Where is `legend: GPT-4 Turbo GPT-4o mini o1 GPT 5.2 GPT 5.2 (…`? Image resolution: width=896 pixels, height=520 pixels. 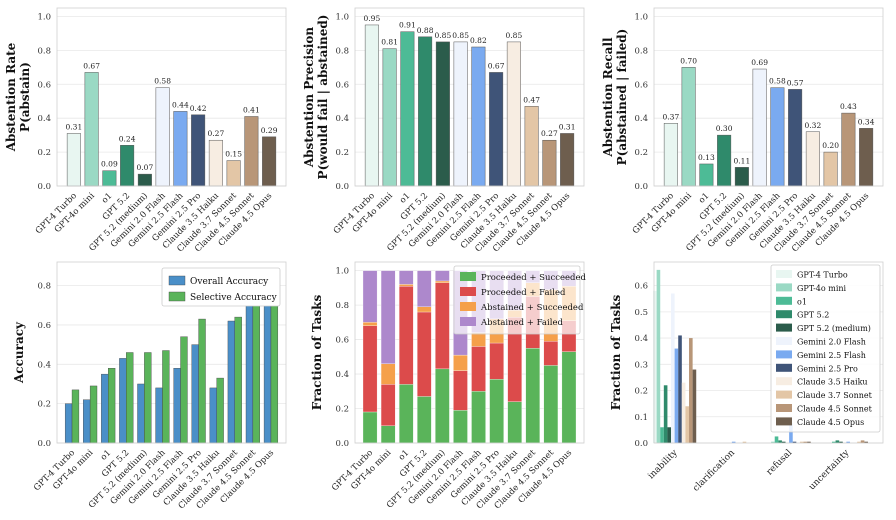 legend: GPT-4 Turbo GPT-4o mini o1 GPT 5.2 GPT 5.2 (… is located at coordinates (825, 348).